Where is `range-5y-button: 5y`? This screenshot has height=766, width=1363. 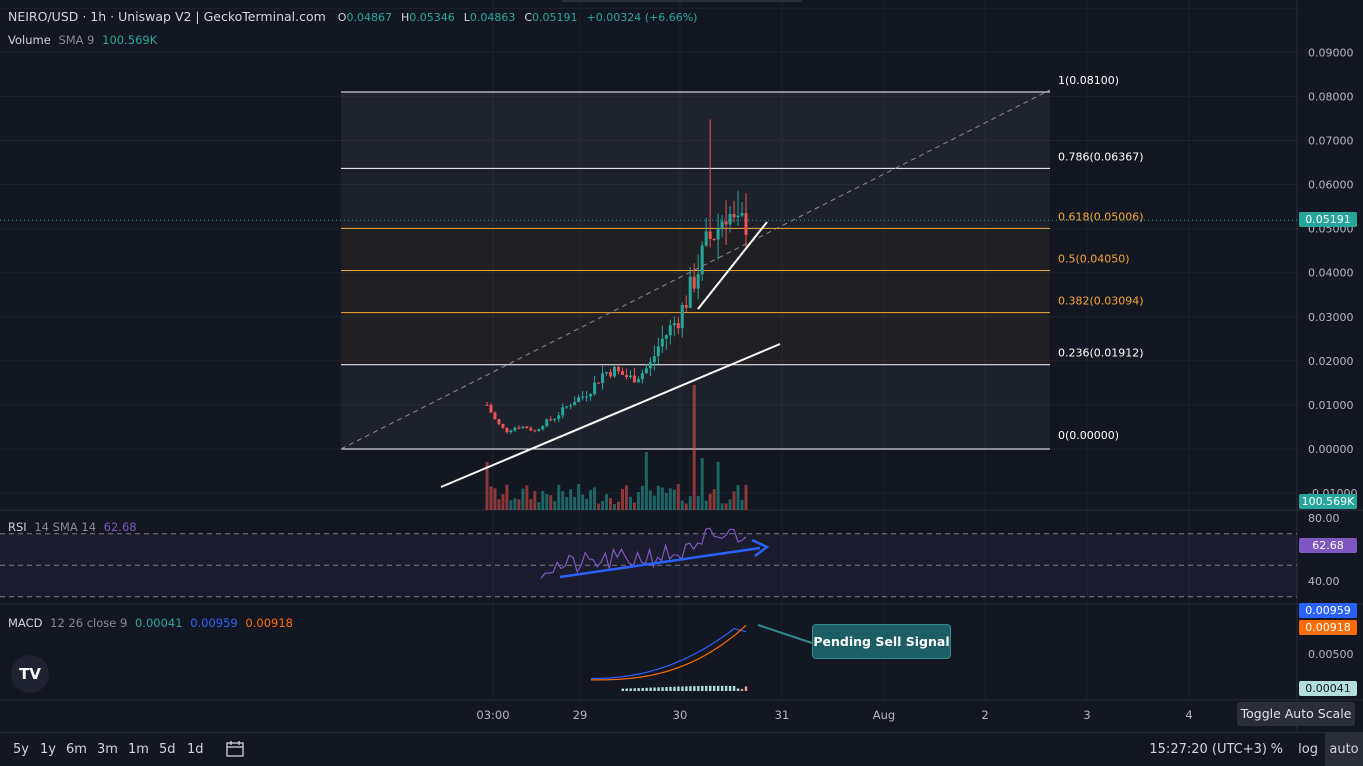
range-5y-button: 5y is located at coordinates (21, 749).